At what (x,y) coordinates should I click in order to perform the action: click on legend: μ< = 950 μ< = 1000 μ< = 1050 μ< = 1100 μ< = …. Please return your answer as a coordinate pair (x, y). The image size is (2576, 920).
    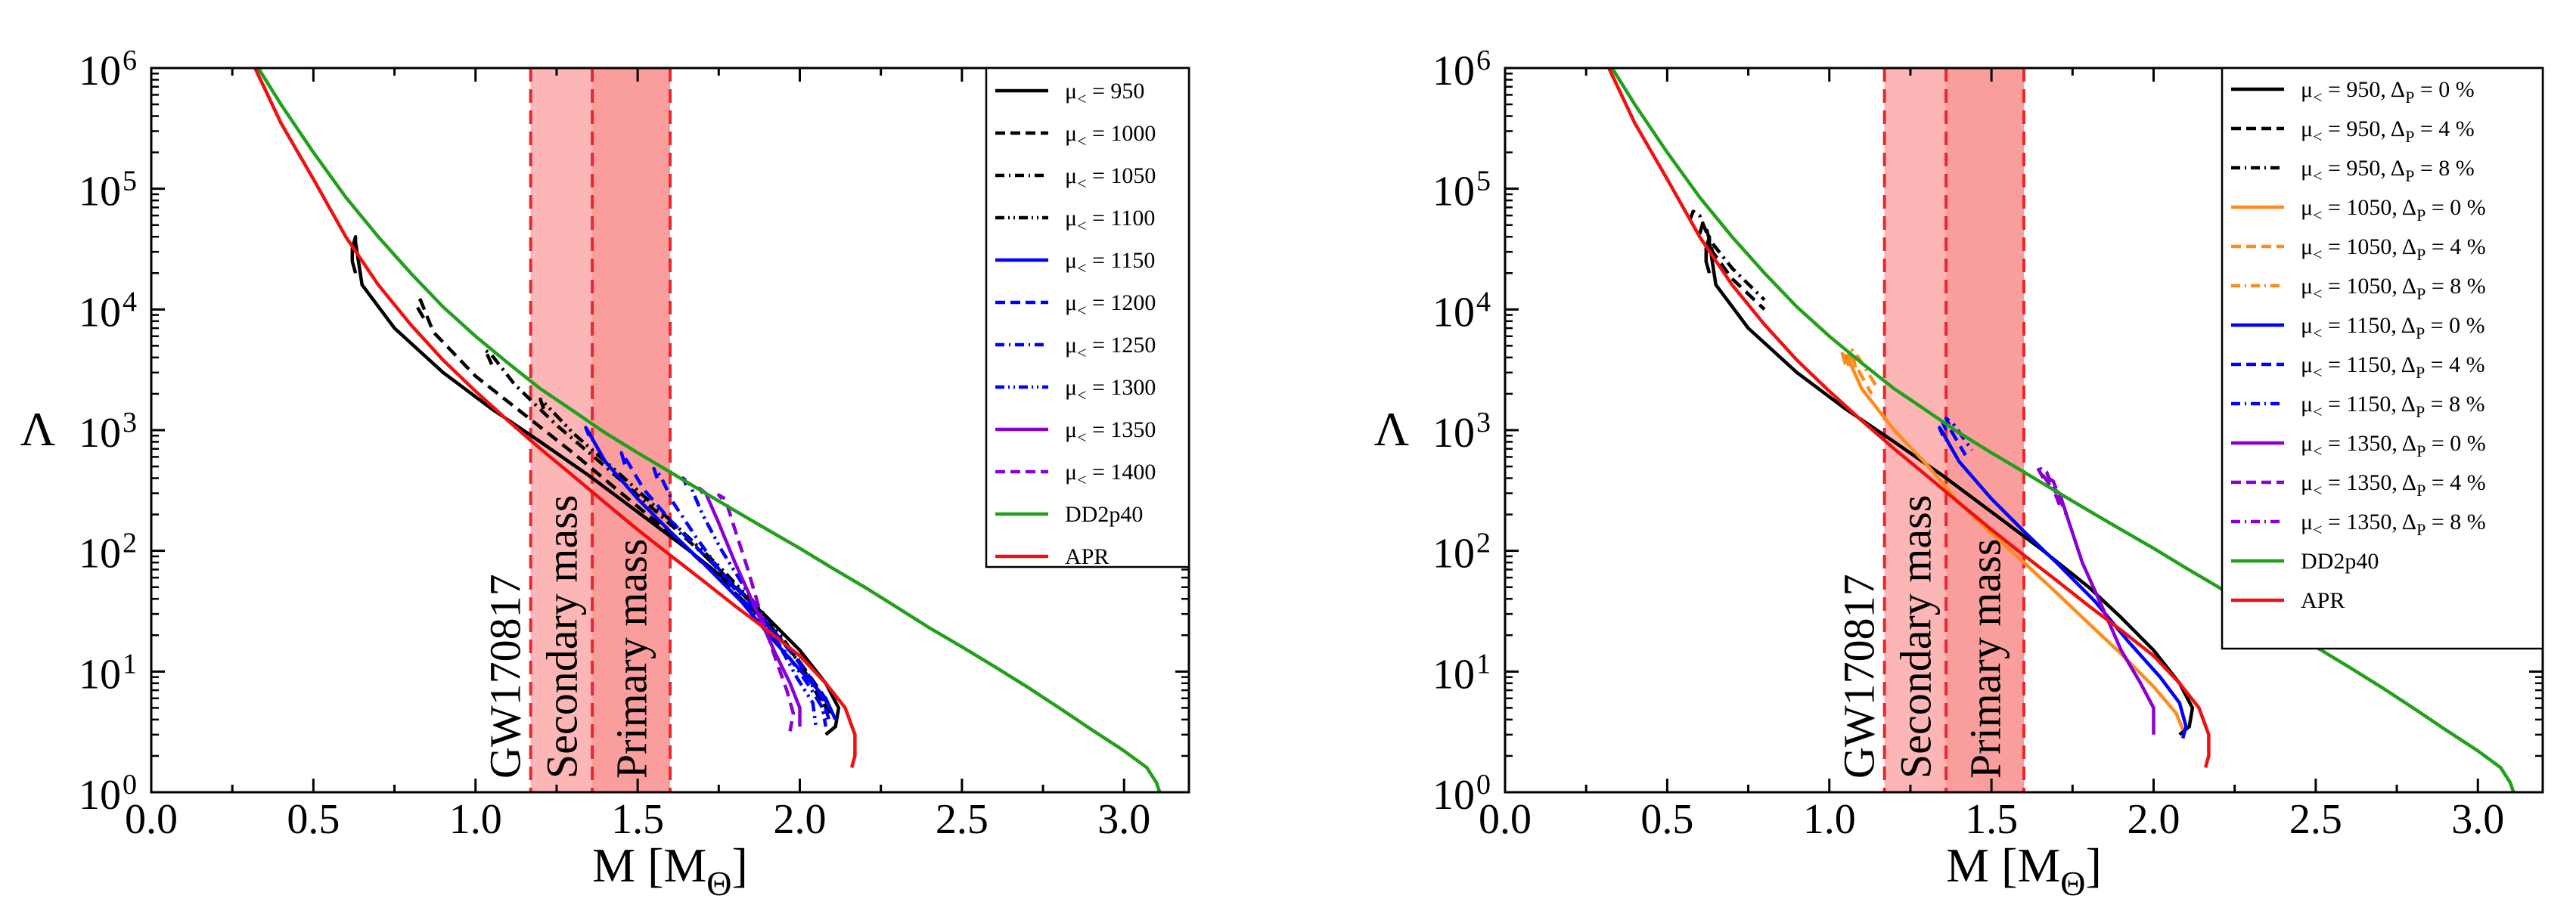
    Looking at the image, I should click on (1087, 318).